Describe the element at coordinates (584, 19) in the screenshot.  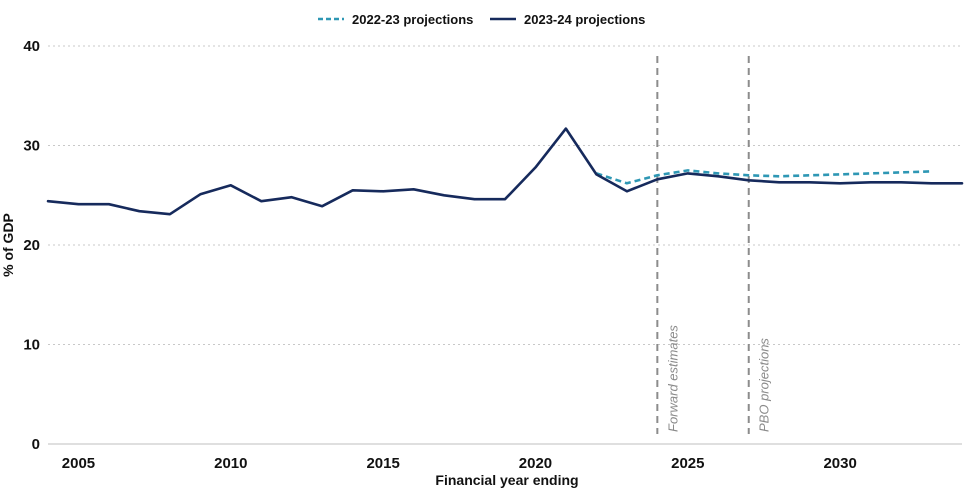
I see `legend-label: 2023-24 projections` at that location.